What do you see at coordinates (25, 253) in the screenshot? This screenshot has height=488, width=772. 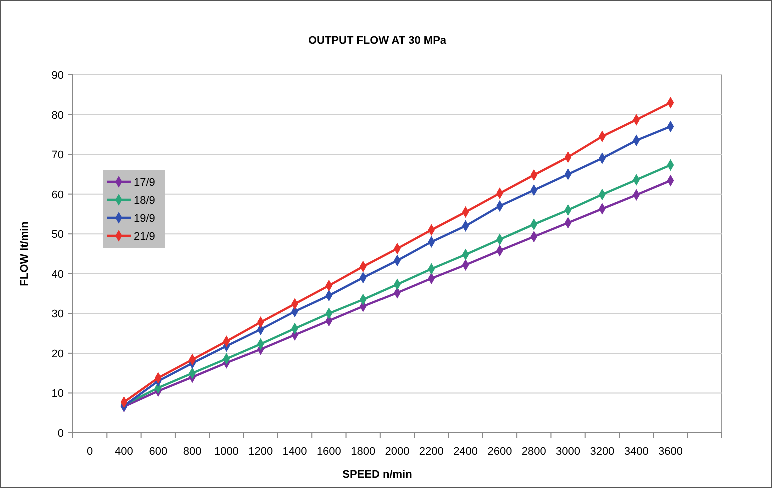 I see `y-axis-title: FLOW lt/min` at bounding box center [25, 253].